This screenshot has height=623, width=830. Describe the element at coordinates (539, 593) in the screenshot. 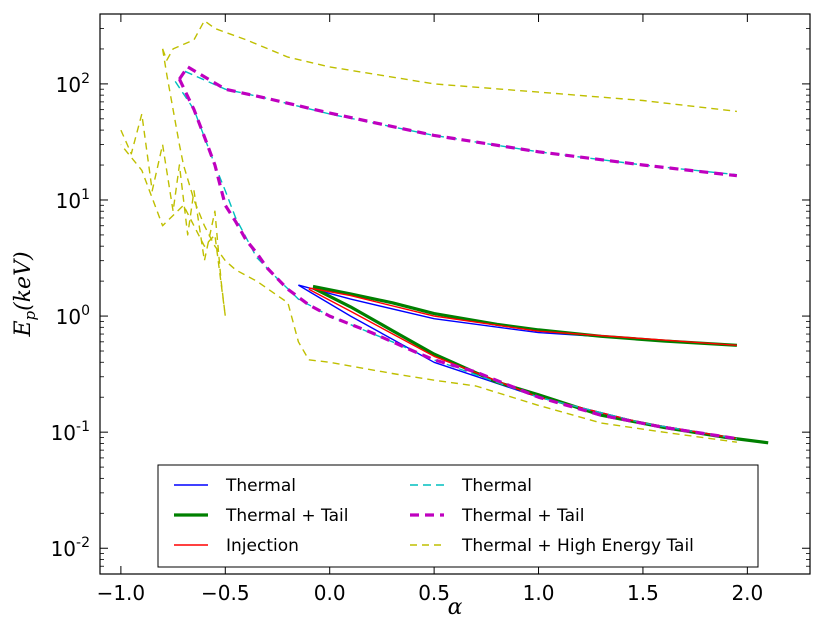

I see `x-tick-label: 1.0` at that location.